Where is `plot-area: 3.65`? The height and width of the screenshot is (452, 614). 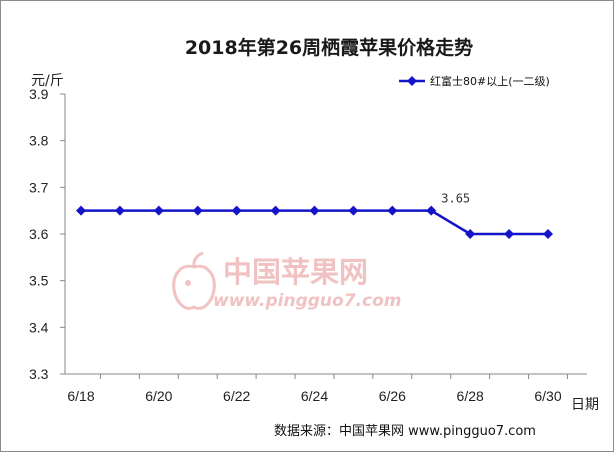
plot-area: 3.65 is located at coordinates (314, 215).